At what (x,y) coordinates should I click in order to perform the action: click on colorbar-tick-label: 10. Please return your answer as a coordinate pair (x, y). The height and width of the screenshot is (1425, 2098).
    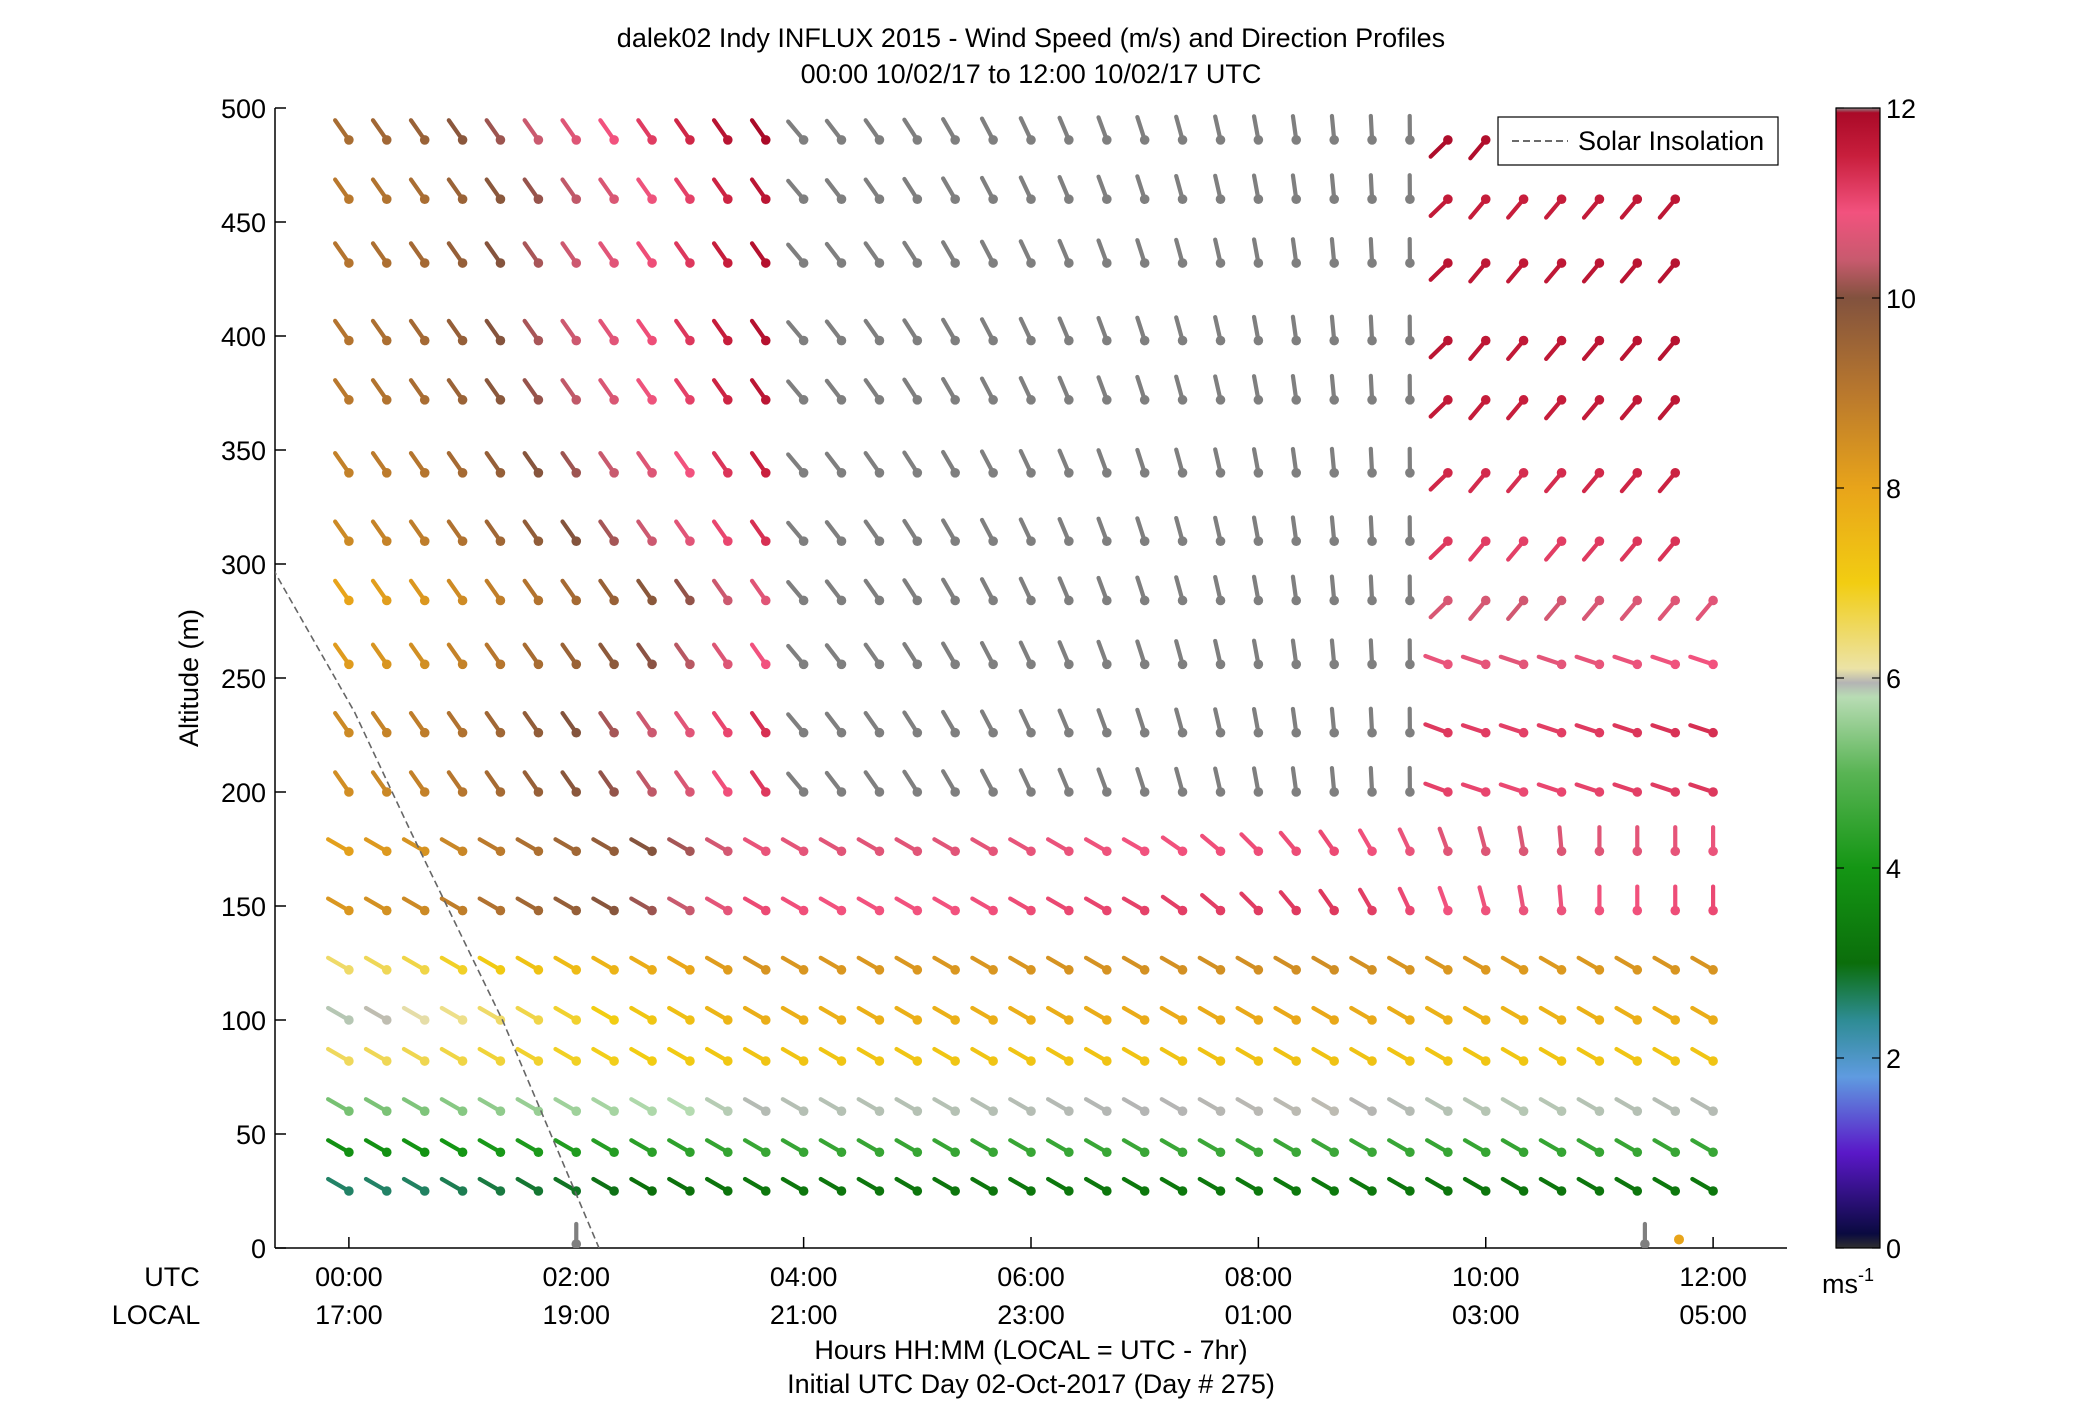
    Looking at the image, I should click on (1901, 299).